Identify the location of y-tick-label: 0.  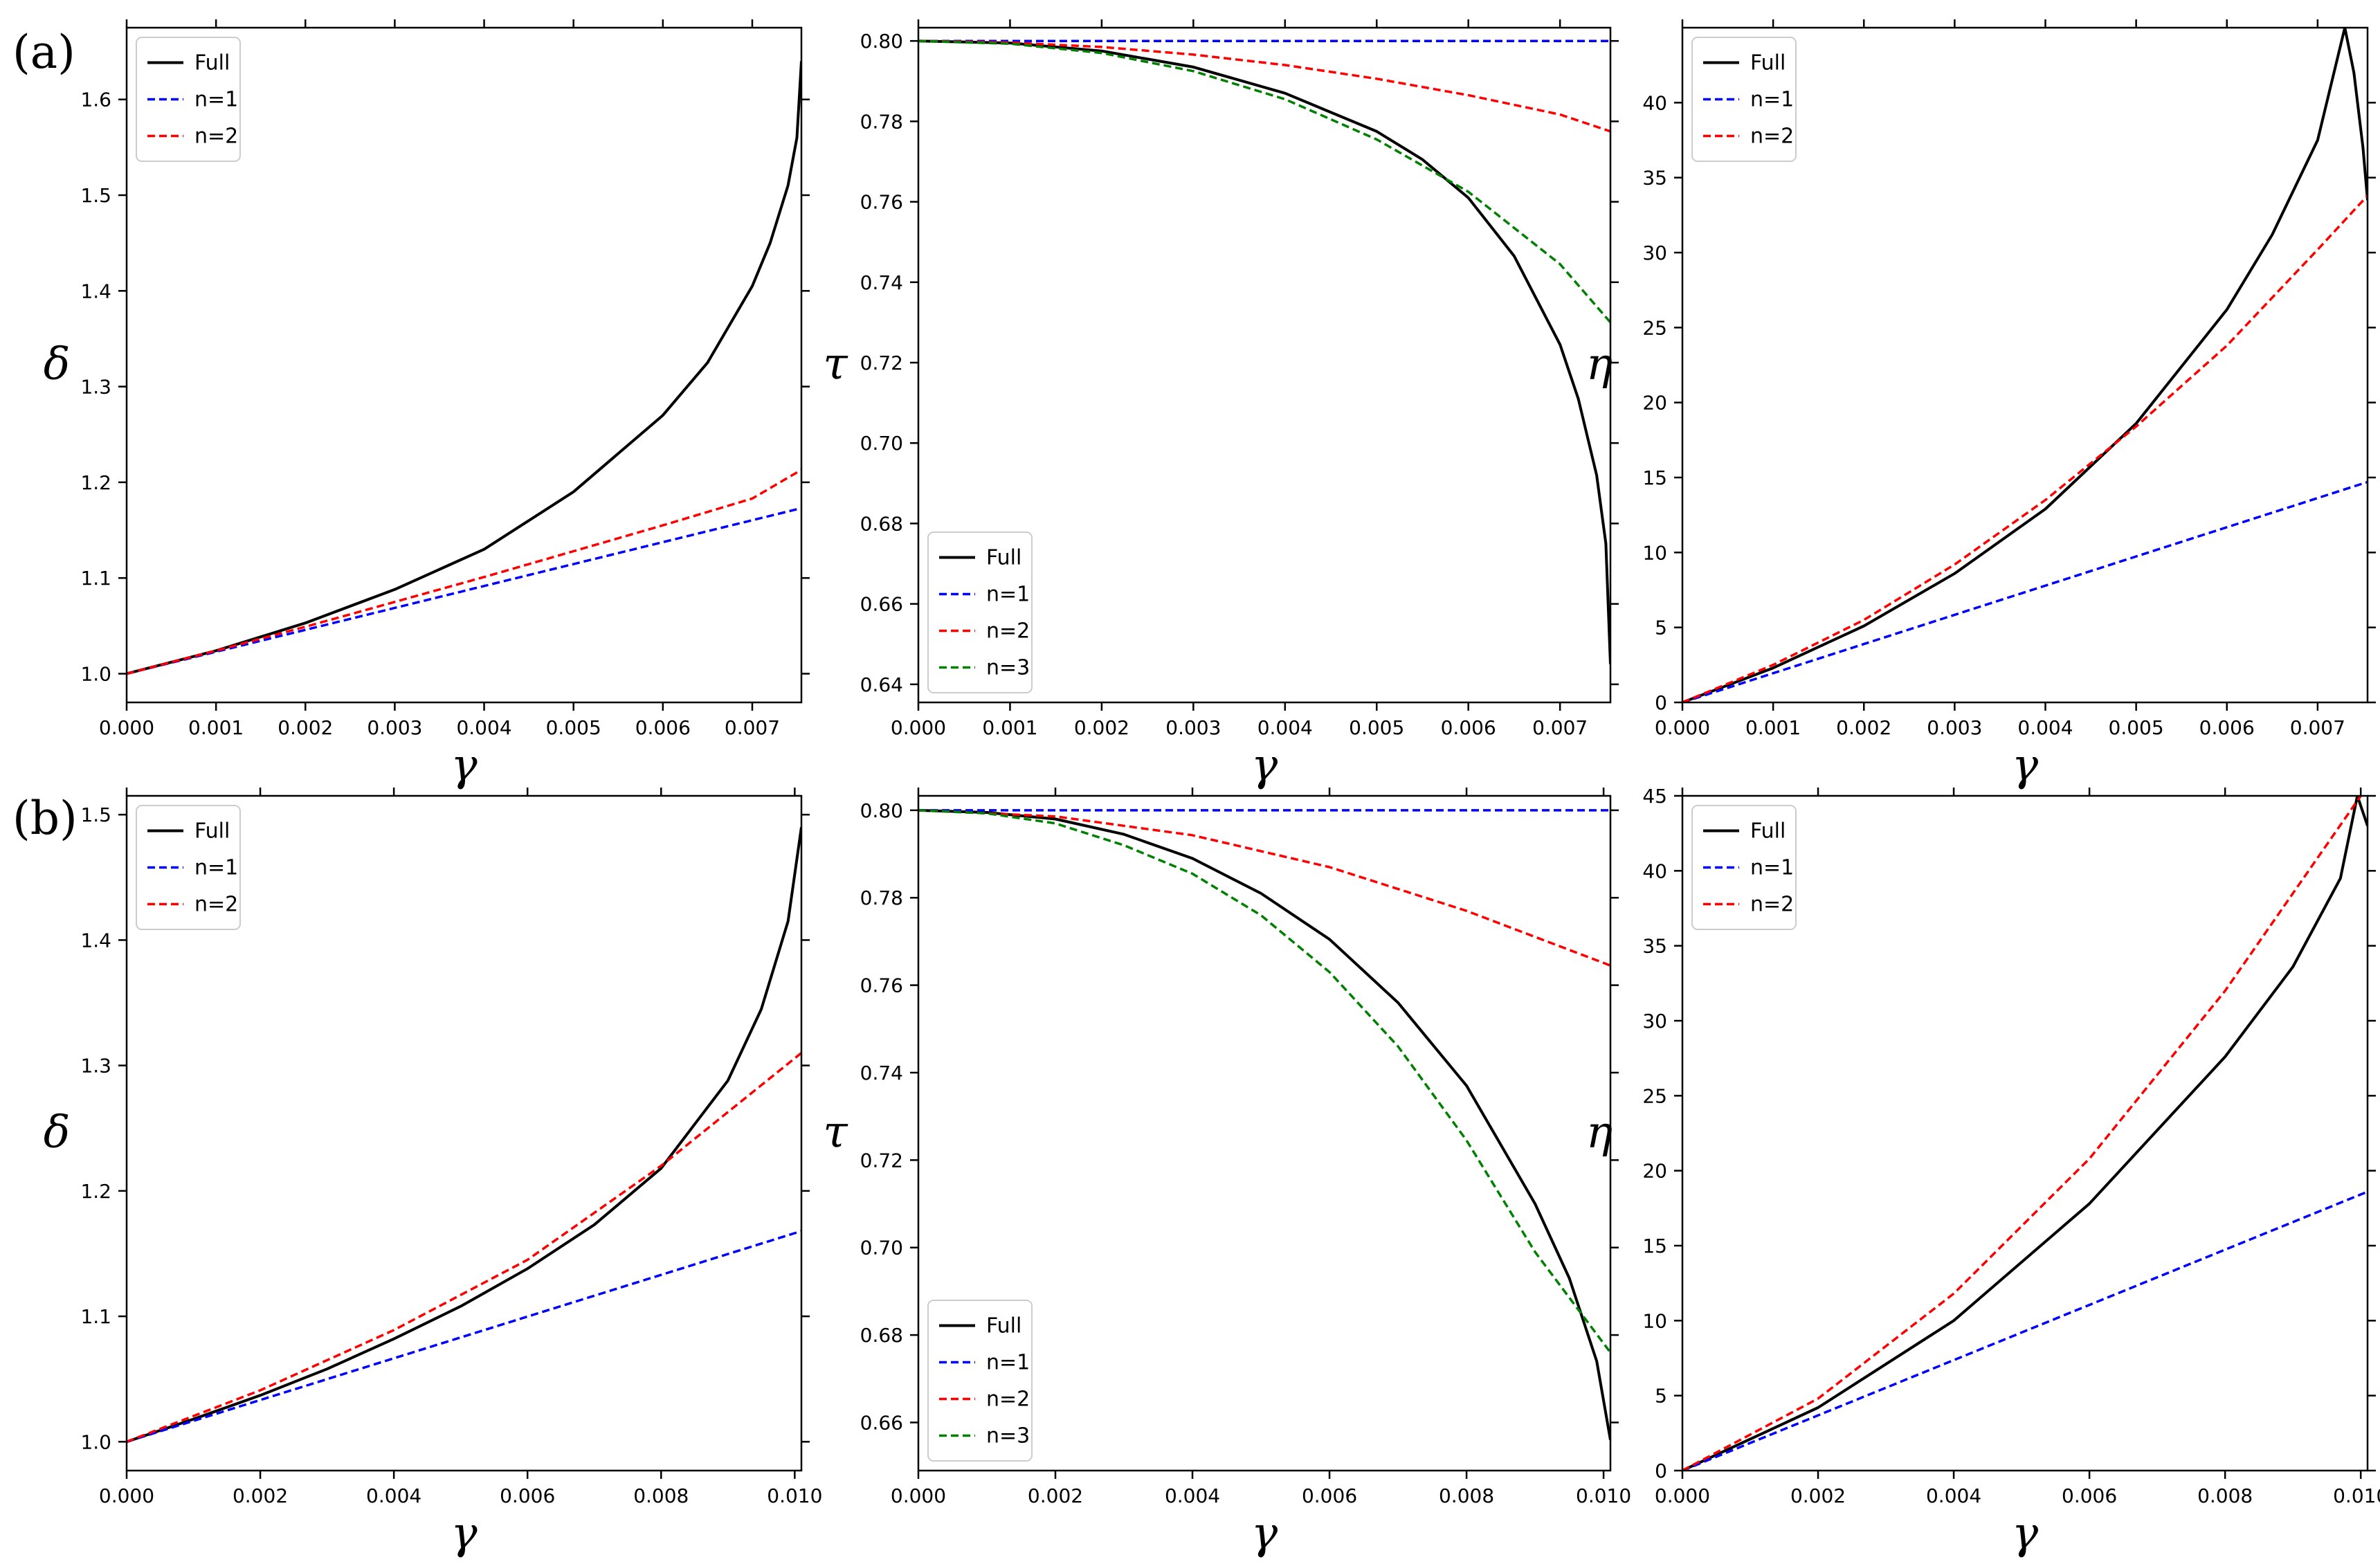
(1661, 1471).